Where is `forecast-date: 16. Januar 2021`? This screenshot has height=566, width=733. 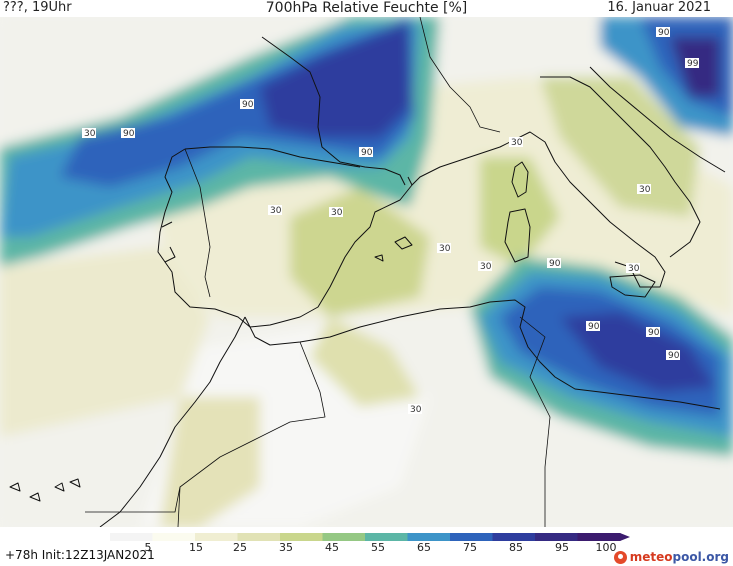 forecast-date: 16. Januar 2021 is located at coordinates (659, 7).